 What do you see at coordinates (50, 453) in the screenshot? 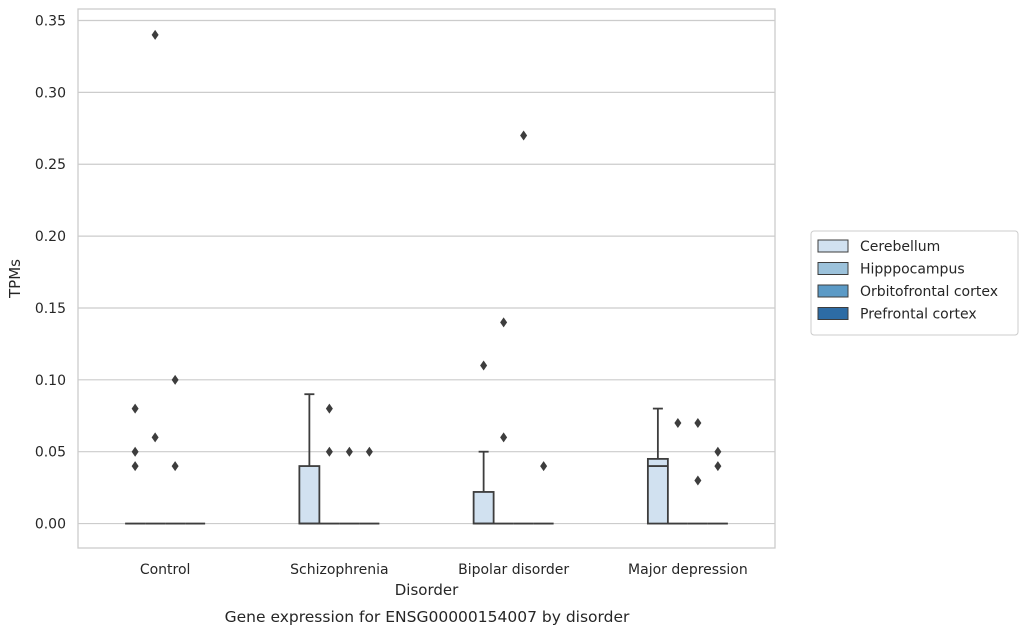
I see `y-tick-label: 0.05` at bounding box center [50, 453].